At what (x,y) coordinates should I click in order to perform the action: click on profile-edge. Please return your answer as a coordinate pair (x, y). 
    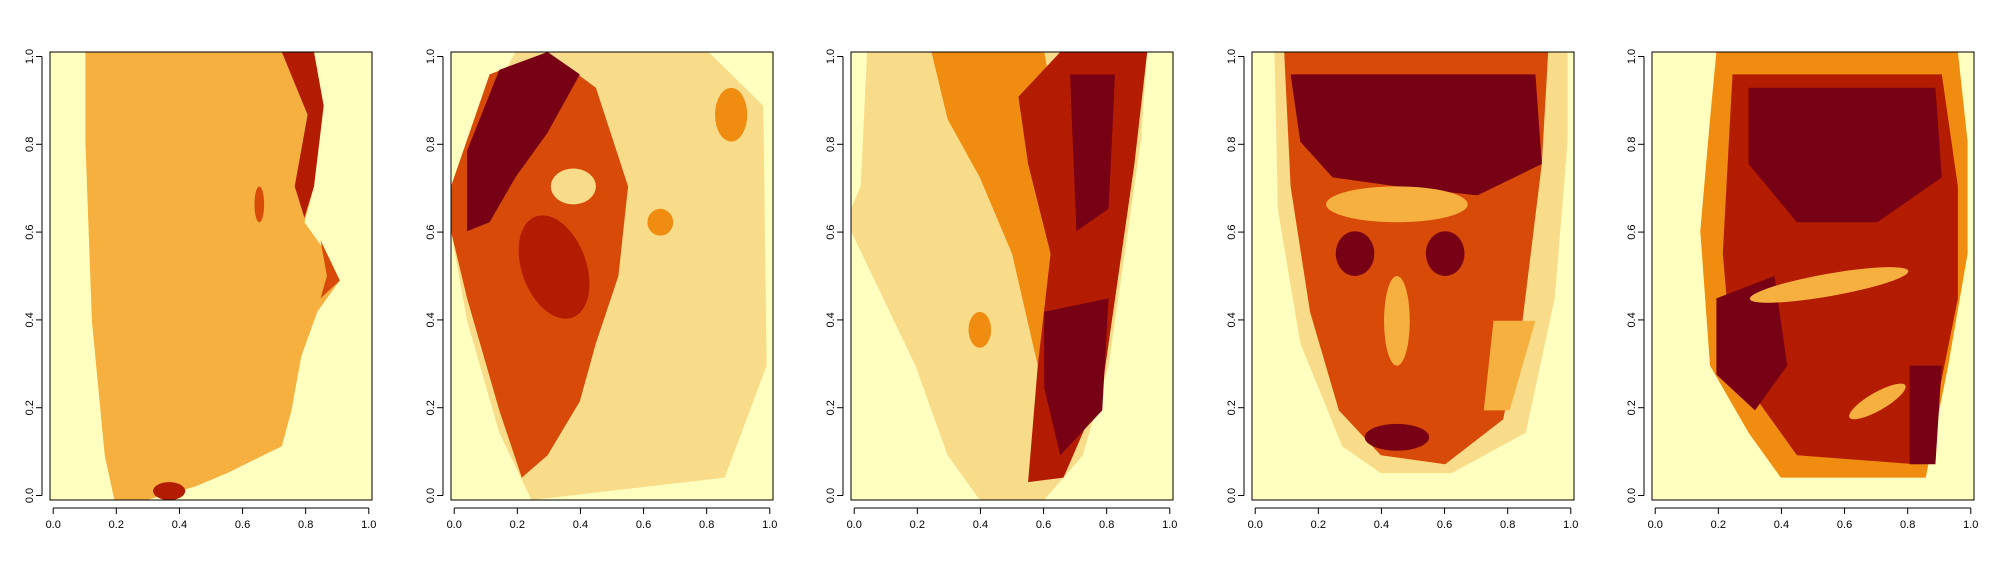
    Looking at the image, I should click on (302, 135).